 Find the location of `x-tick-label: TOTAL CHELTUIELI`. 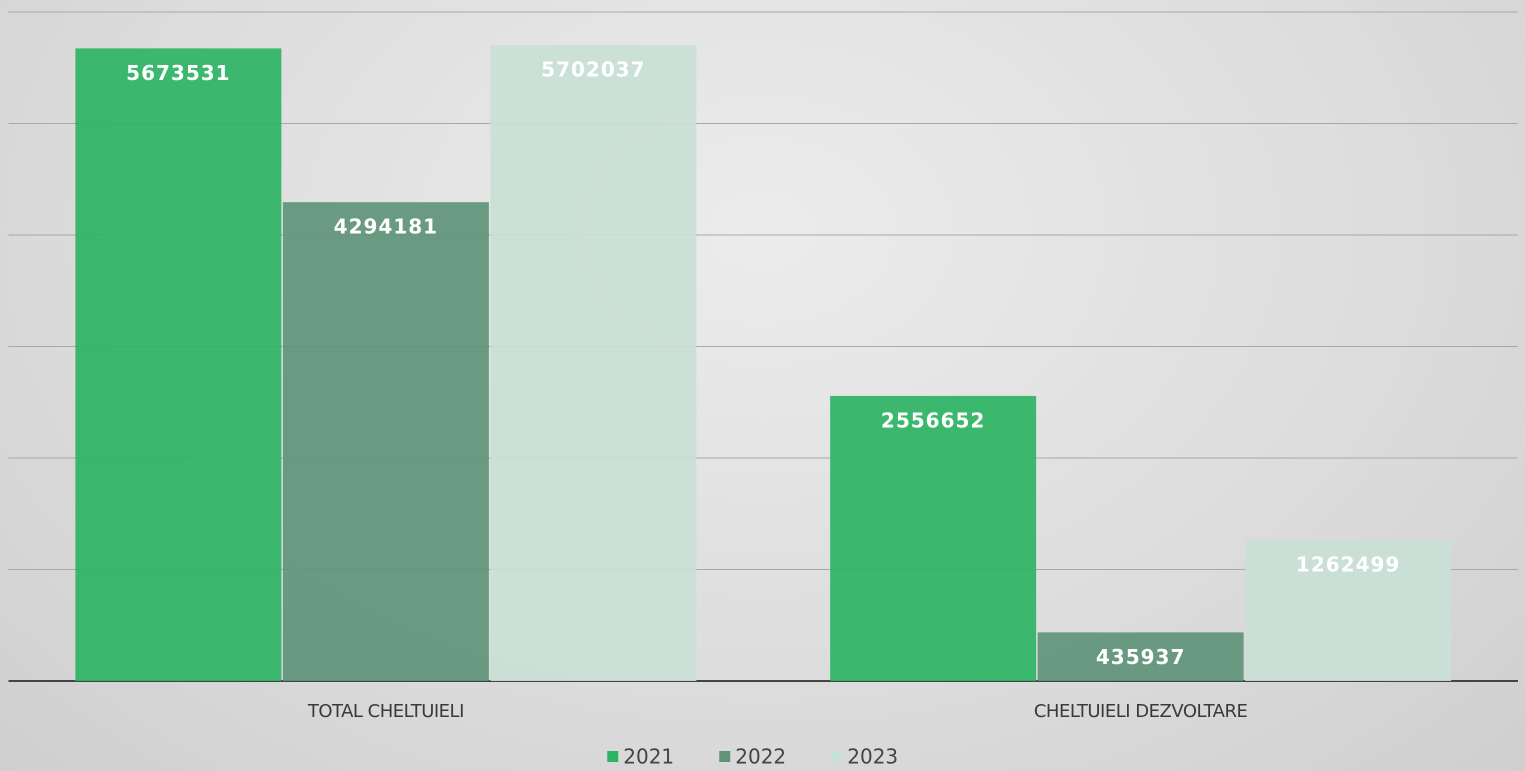

x-tick-label: TOTAL CHELTUIELI is located at coordinates (385, 711).